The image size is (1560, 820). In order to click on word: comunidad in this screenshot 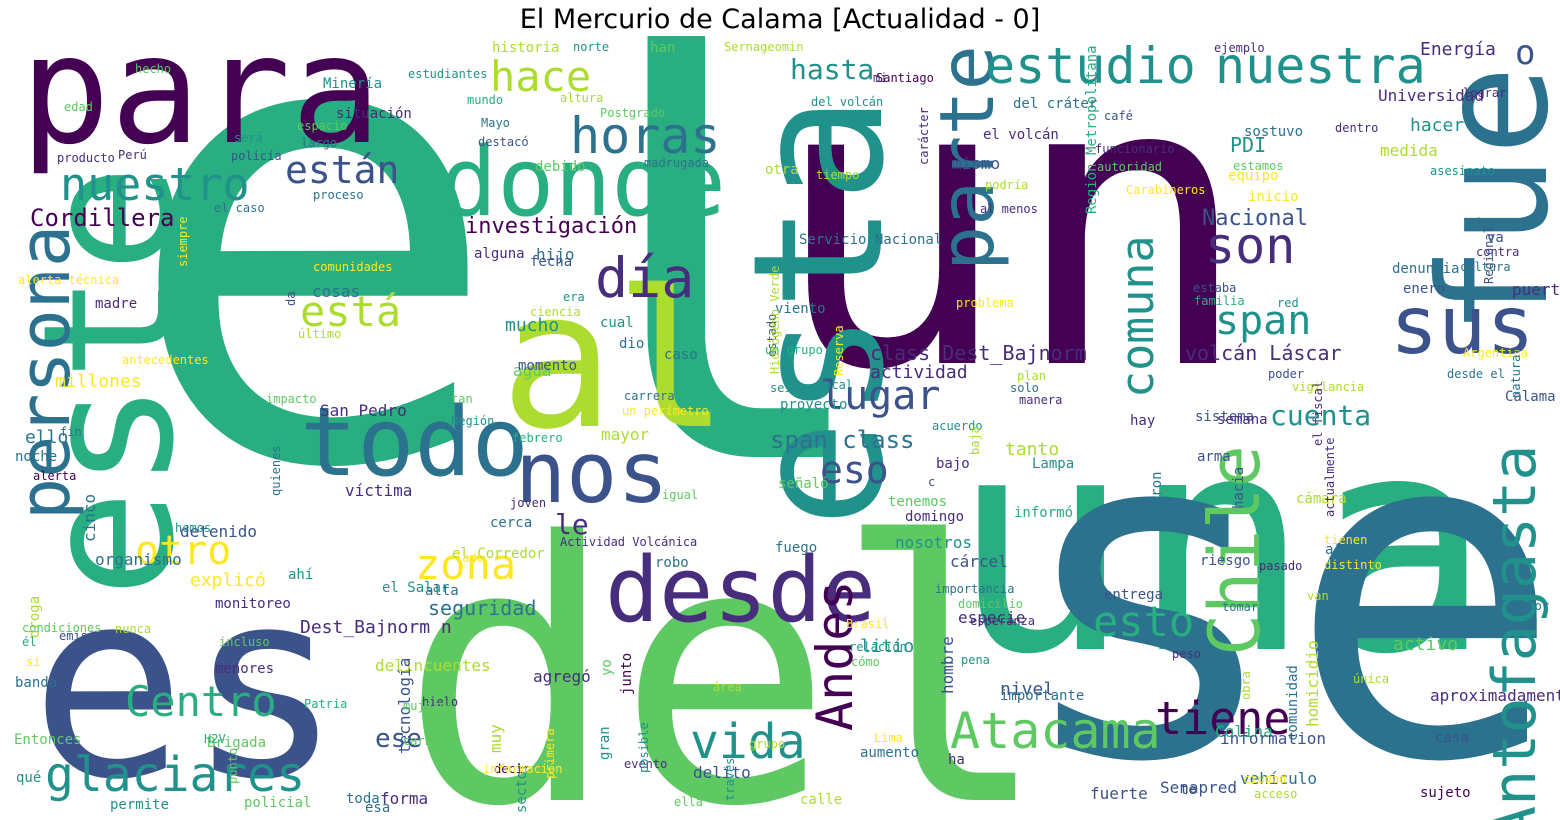, I will do `click(1293, 702)`.